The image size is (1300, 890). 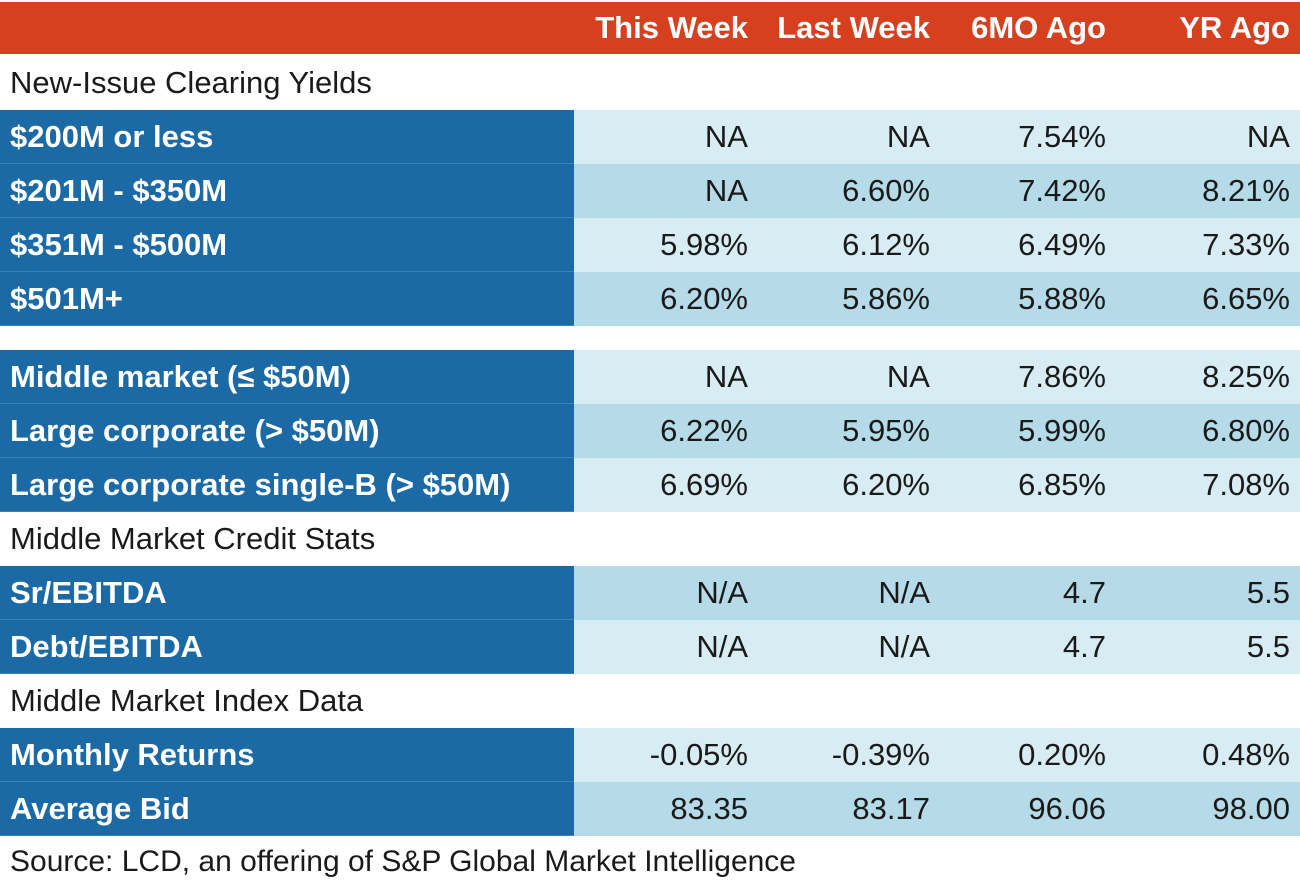 What do you see at coordinates (650, 191) in the screenshot?
I see `table-row: $201M - $350M NA 6.60% 7.42% 8.21%` at bounding box center [650, 191].